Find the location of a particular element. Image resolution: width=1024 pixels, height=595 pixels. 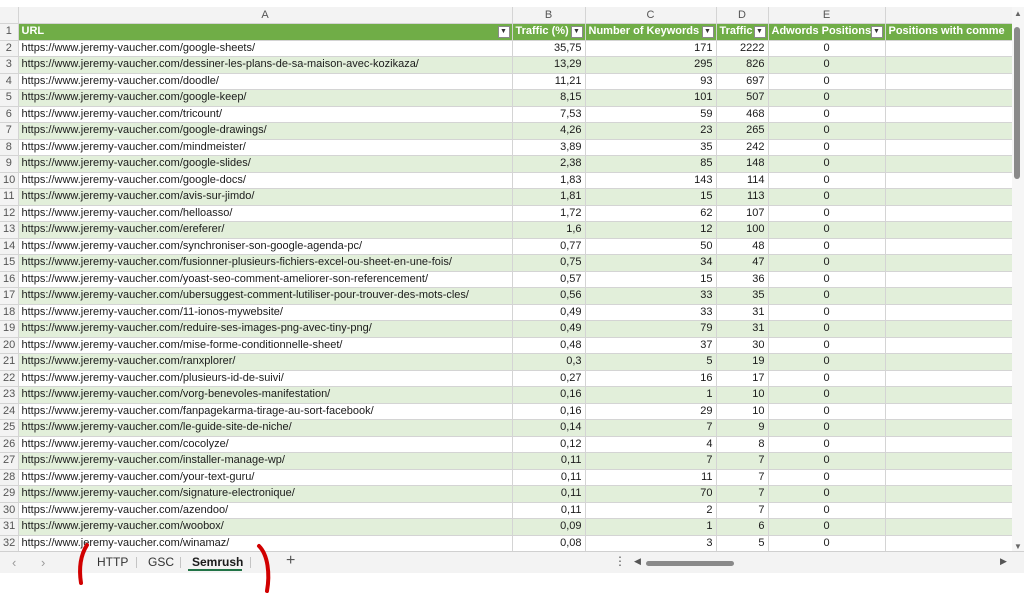

cell-traffic-pct: 7,53 is located at coordinates (549, 114).